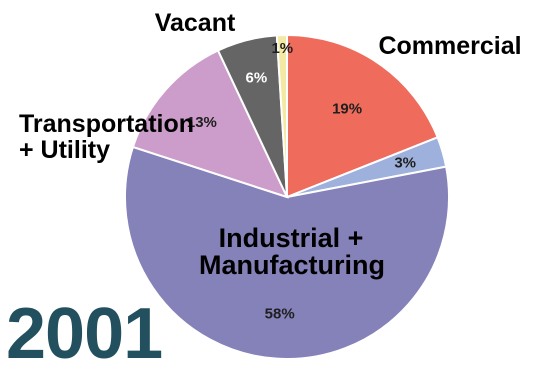 The width and height of the screenshot is (551, 374). Describe the element at coordinates (292, 251) in the screenshot. I see `category-label: Industrial + Manufacturing` at that location.